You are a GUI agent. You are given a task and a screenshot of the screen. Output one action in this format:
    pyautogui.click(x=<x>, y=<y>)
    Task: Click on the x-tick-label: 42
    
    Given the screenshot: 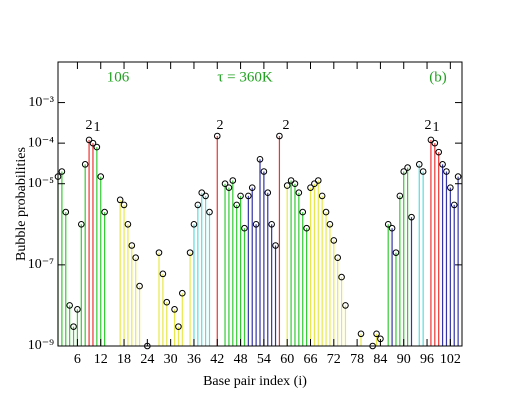 What is the action you would take?
    pyautogui.click(x=217, y=359)
    